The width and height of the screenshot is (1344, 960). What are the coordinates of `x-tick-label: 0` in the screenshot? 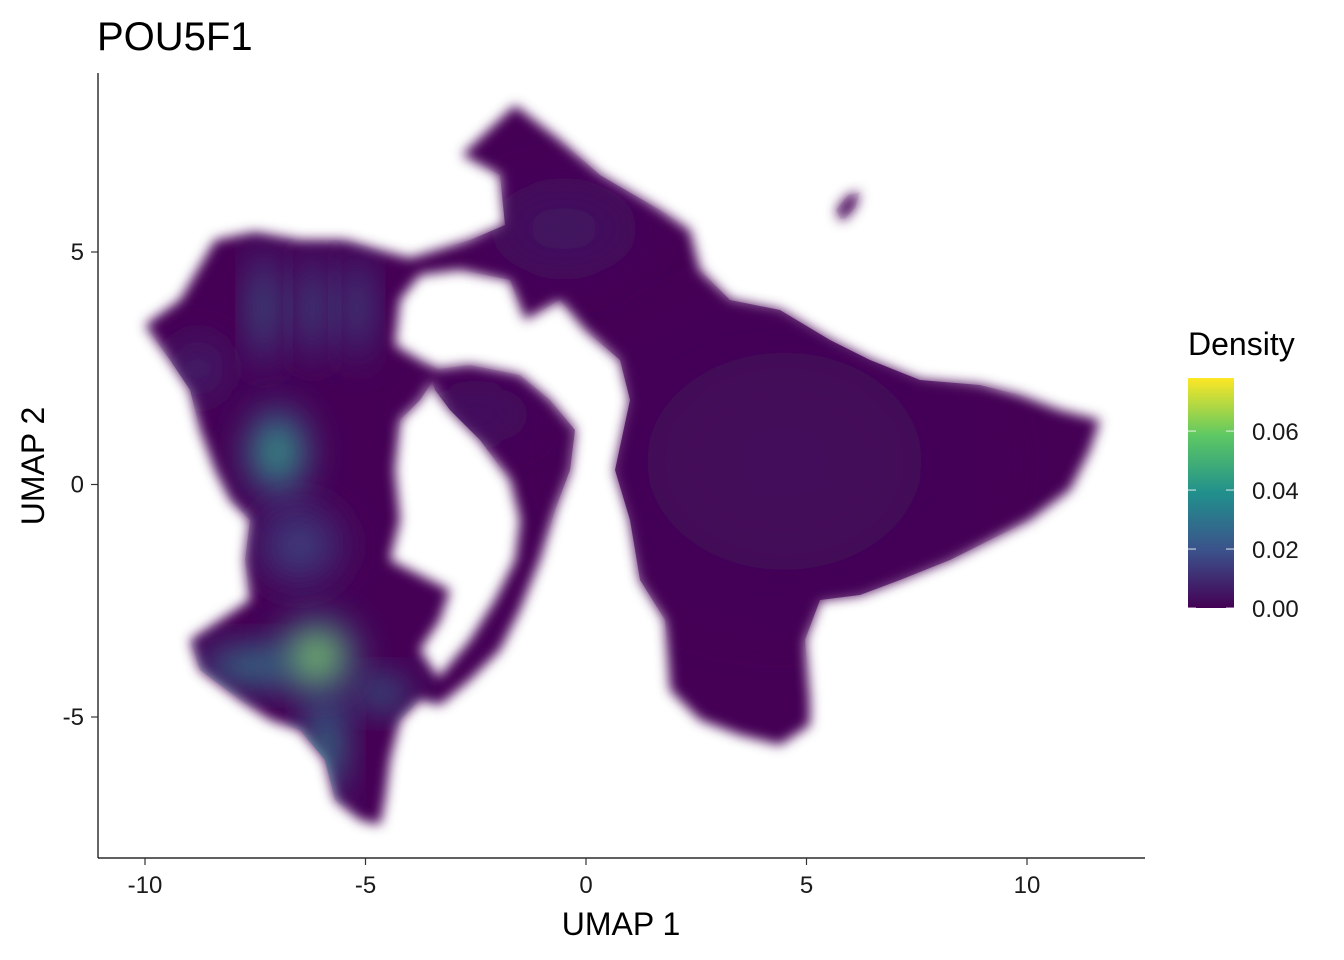 It's located at (585, 885).